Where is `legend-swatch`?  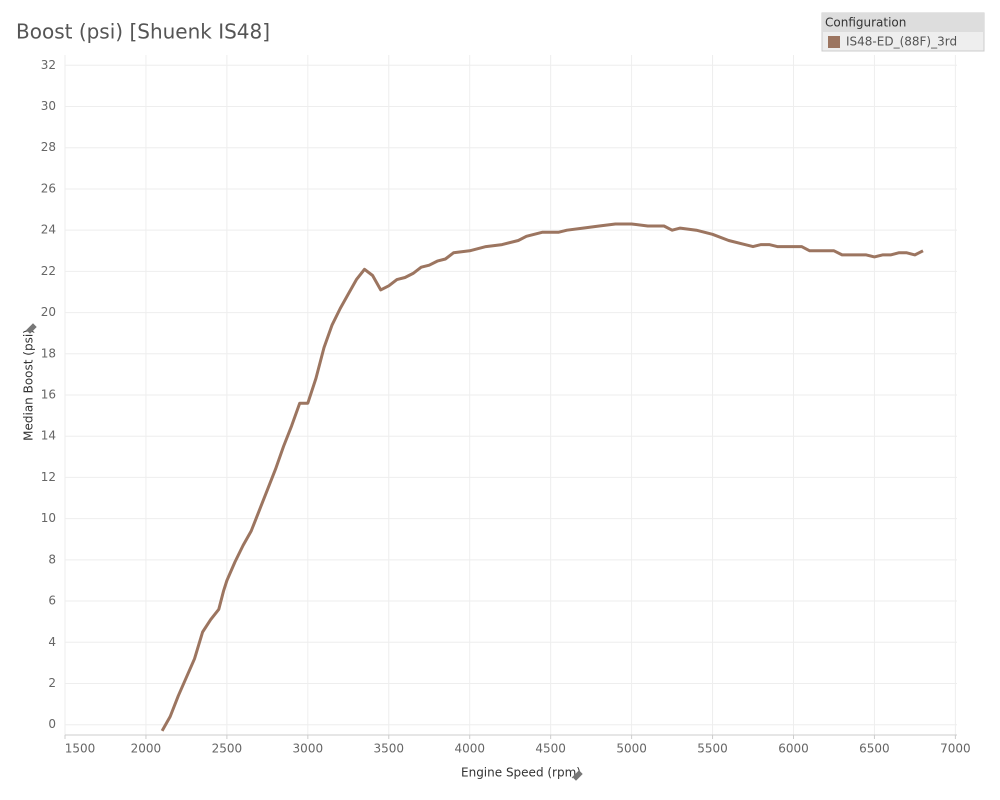 legend-swatch is located at coordinates (834, 42).